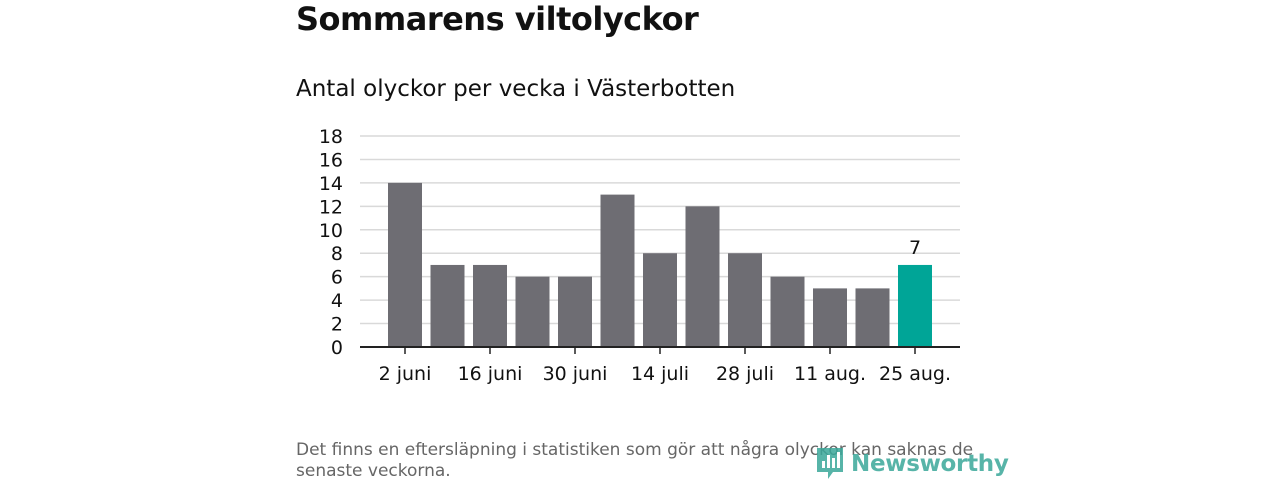 This screenshot has width=1280, height=482. I want to click on x-tick-label: 28 juli, so click(745, 374).